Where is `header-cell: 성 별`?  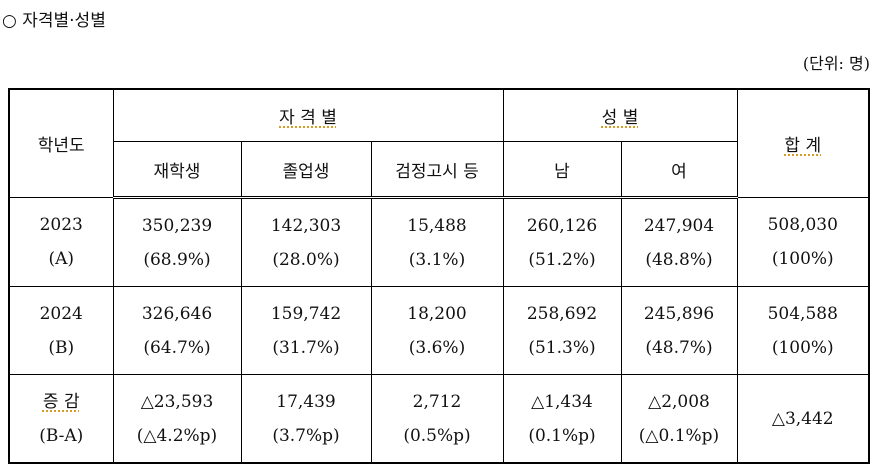 header-cell: 성 별 is located at coordinates (620, 115).